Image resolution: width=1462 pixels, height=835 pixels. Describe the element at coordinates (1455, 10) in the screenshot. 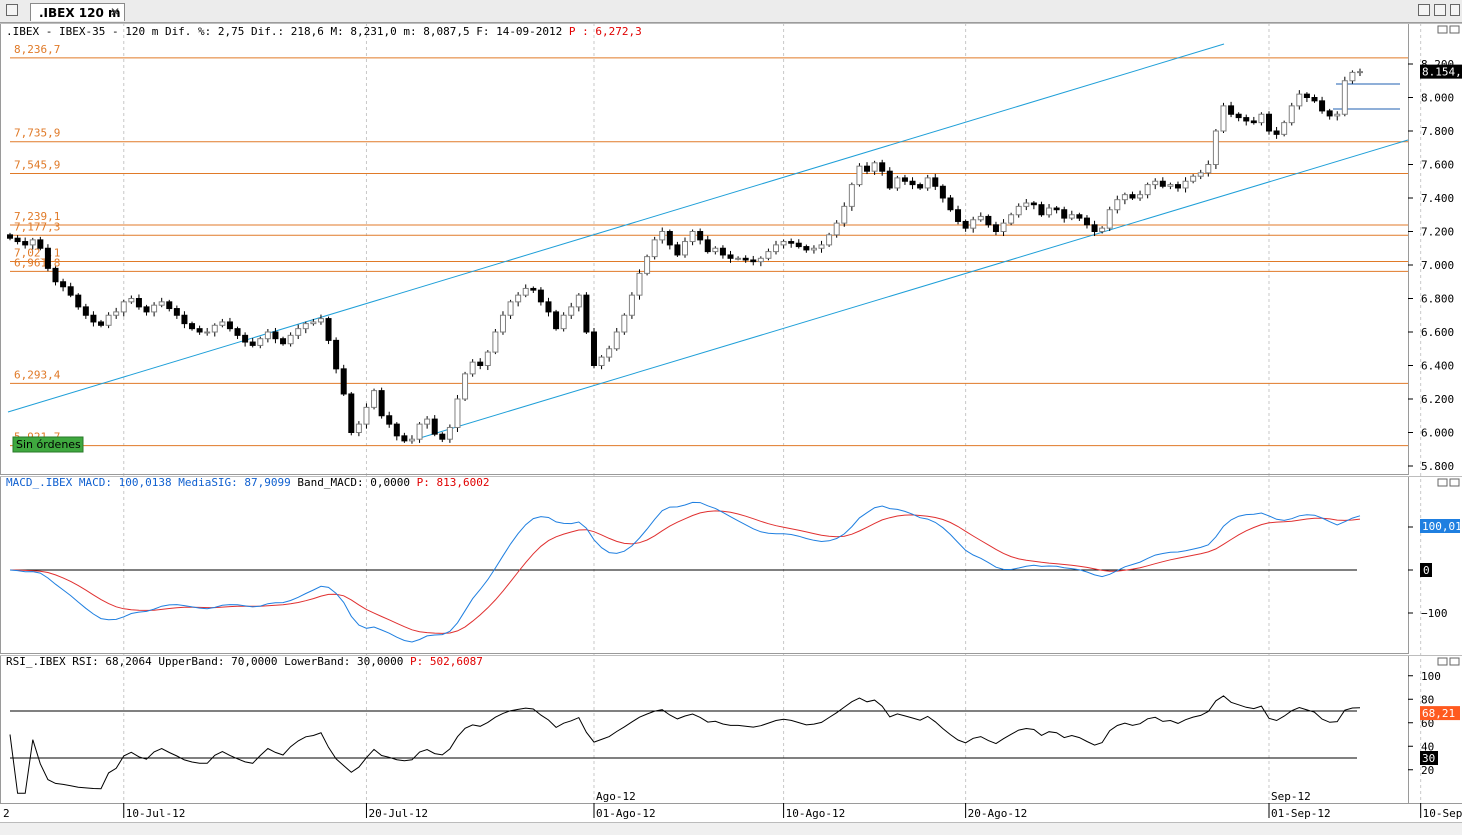

I see `close-window-icon` at that location.